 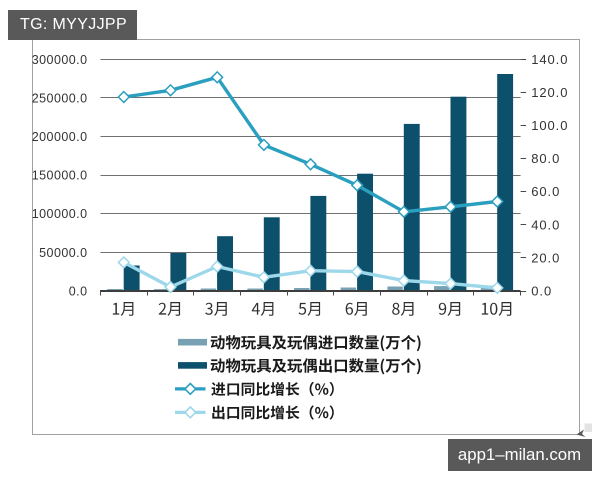 I want to click on svg-text: 300000.0, so click(x=60, y=60).